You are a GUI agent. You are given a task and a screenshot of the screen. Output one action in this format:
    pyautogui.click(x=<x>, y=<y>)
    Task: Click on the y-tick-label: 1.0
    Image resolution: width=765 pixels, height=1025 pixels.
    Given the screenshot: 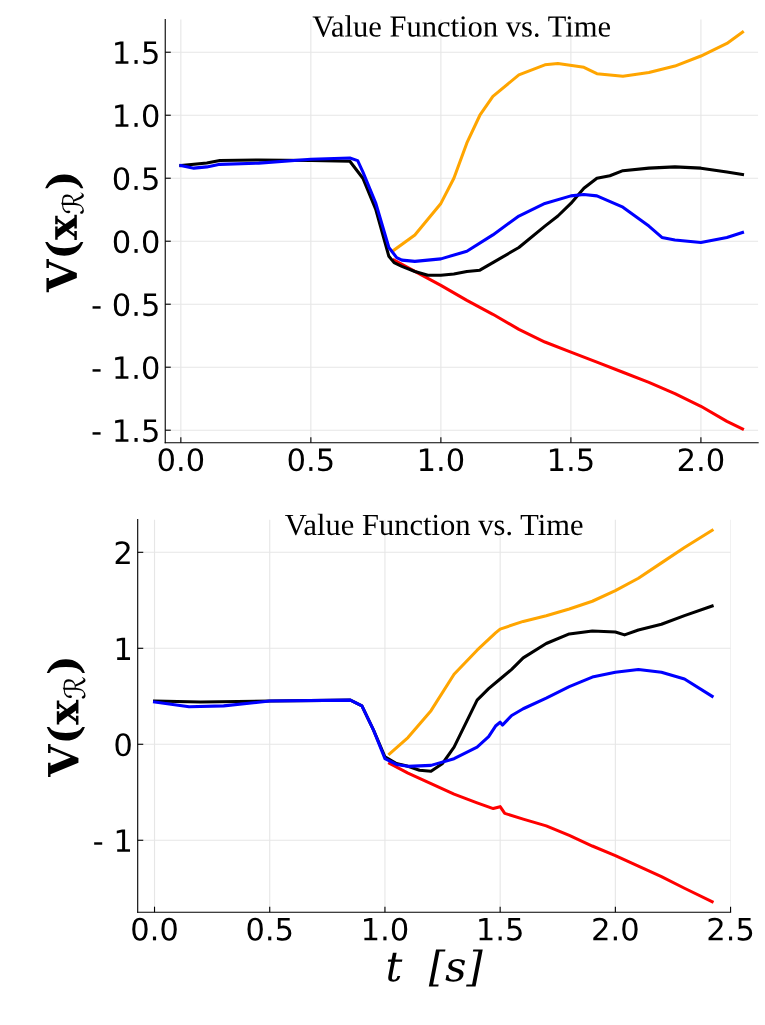 What is the action you would take?
    pyautogui.click(x=137, y=116)
    